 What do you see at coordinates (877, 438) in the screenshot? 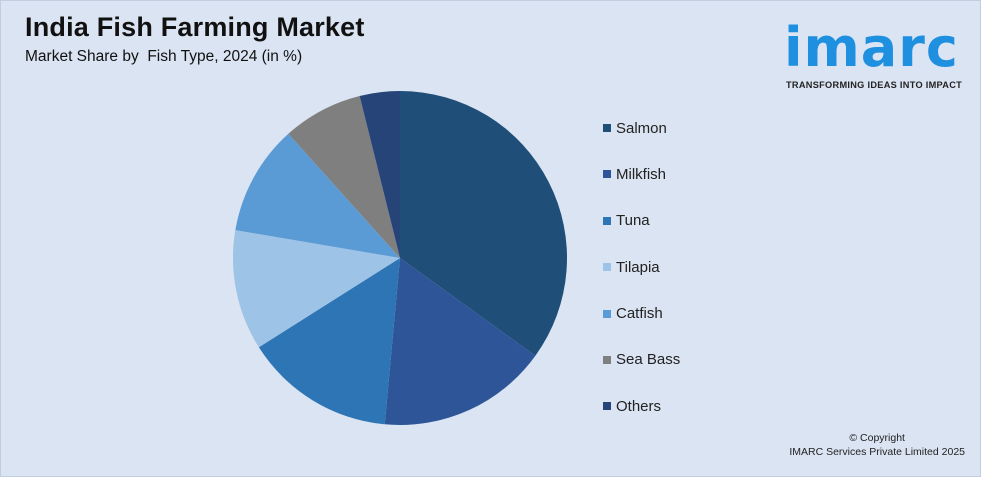
I see `copyright-line-1: © Copyright` at bounding box center [877, 438].